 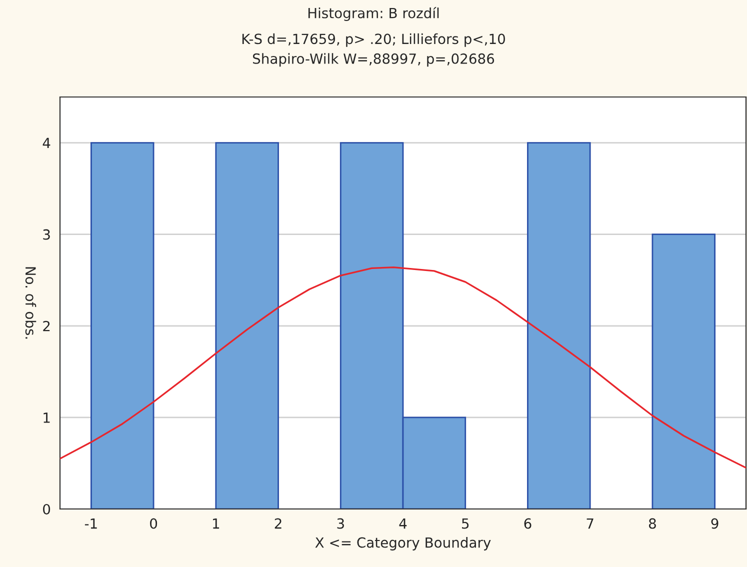 What do you see at coordinates (373, 50) in the screenshot?
I see `chart-subtitle: K-S d=,17659, p> .20; Lilliefors p<,10 Shapiro-Wilk W=,88997, p=,02686` at bounding box center [373, 50].